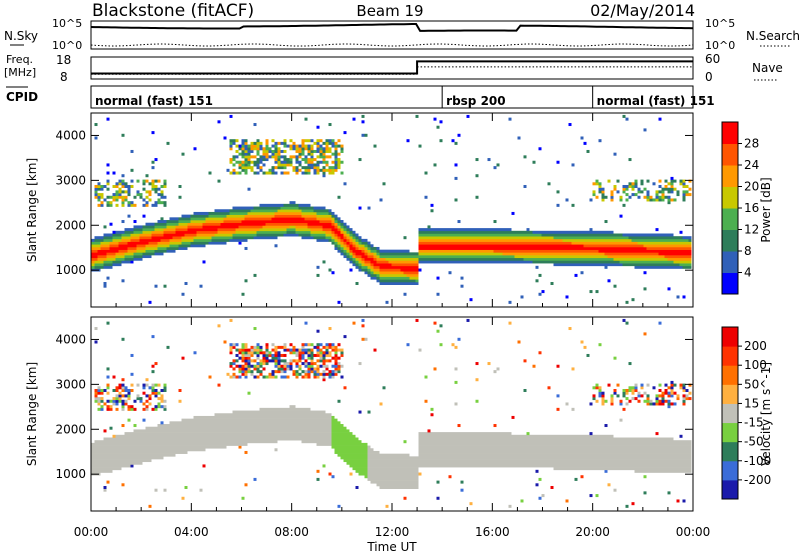  I want to click on beam-title: Beam 19, so click(389, 11).